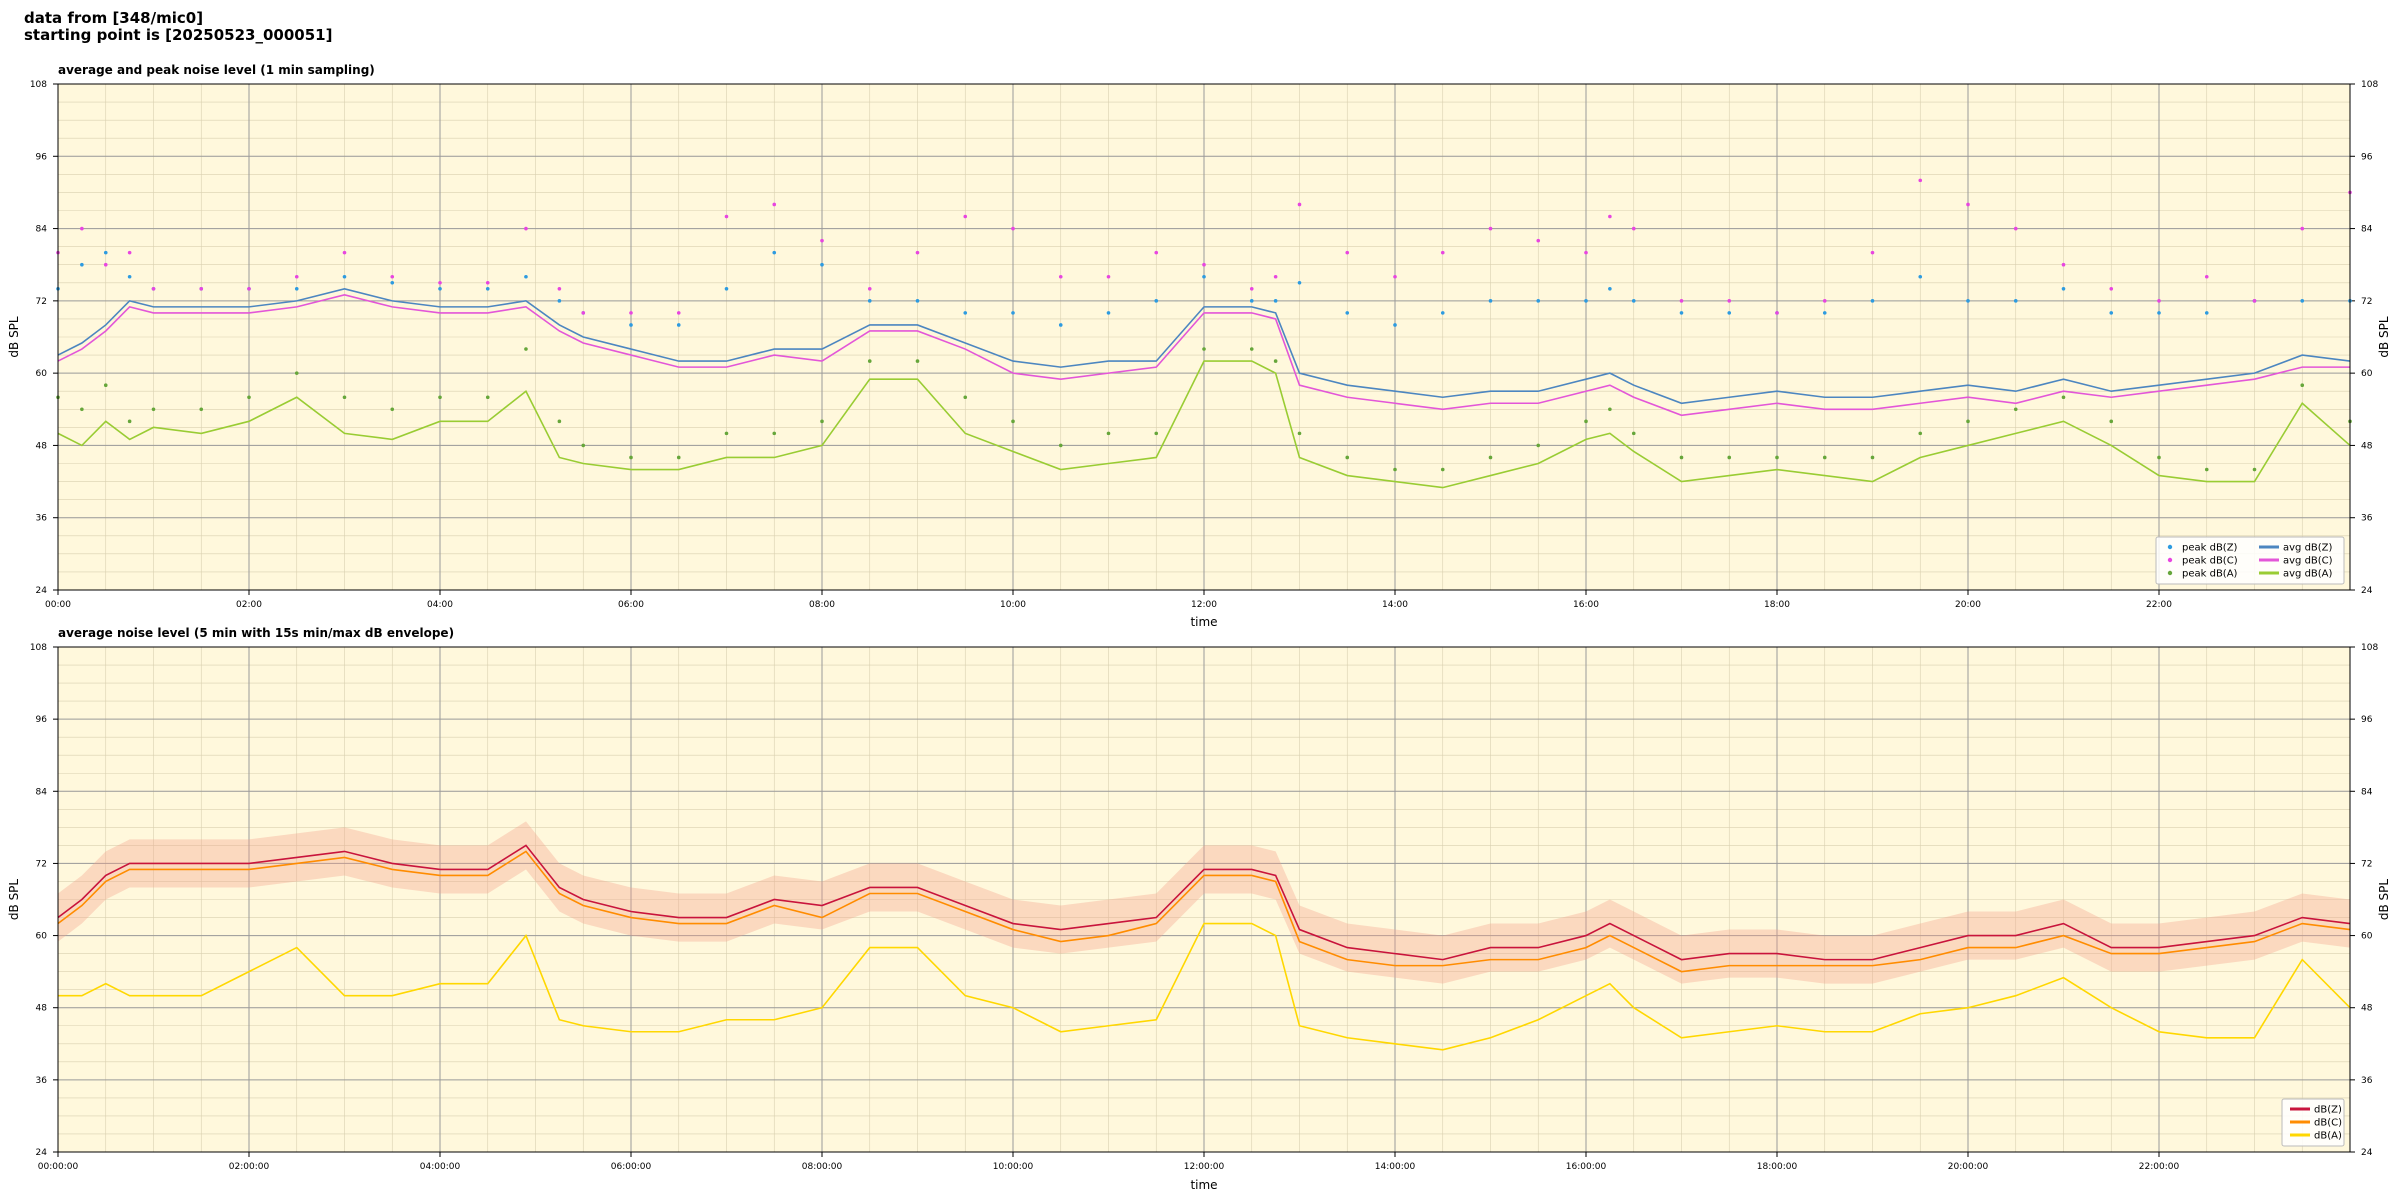 The height and width of the screenshot is (1200, 2400). Describe the element at coordinates (1777, 605) in the screenshot. I see `x-tick-label: 18:00` at that location.